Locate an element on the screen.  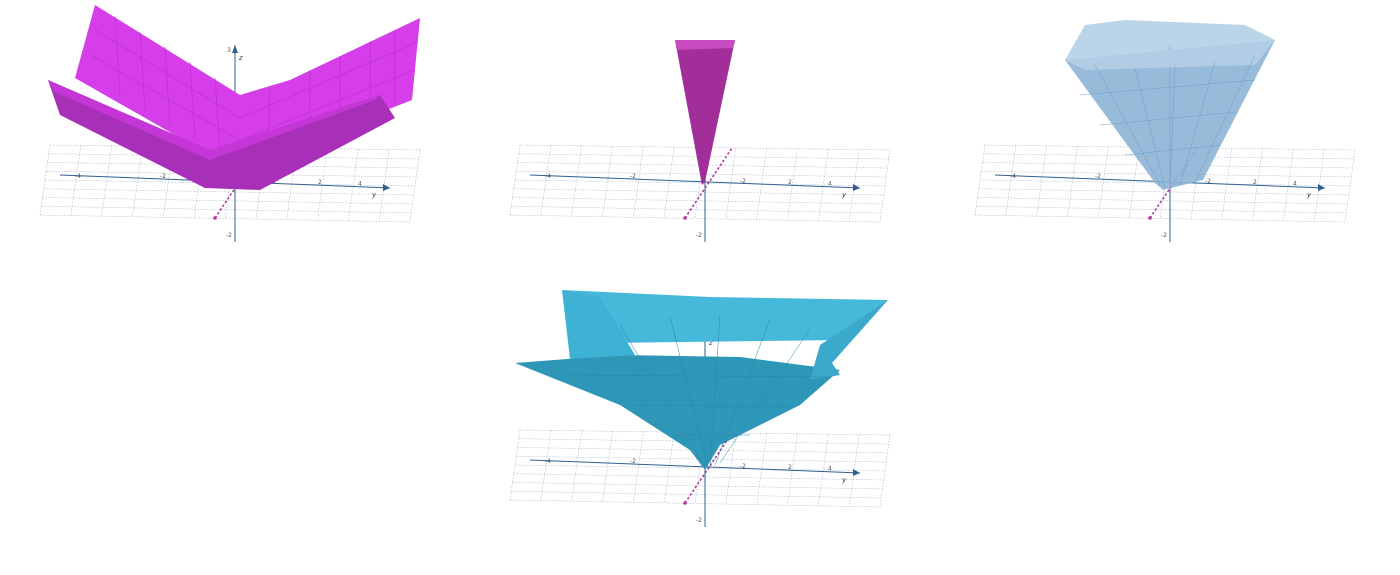
surface-back is located at coordinates (725, 316).